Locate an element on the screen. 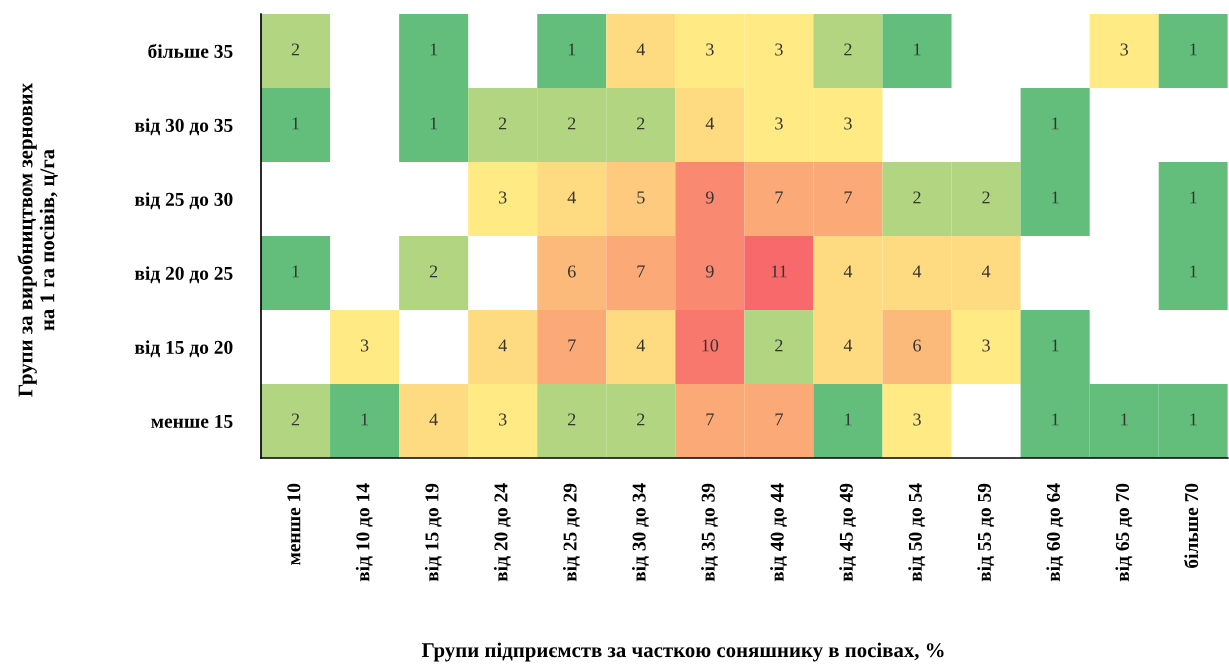 The height and width of the screenshot is (664, 1229). x-tick-label: від 35 до 39 is located at coordinates (709, 532).